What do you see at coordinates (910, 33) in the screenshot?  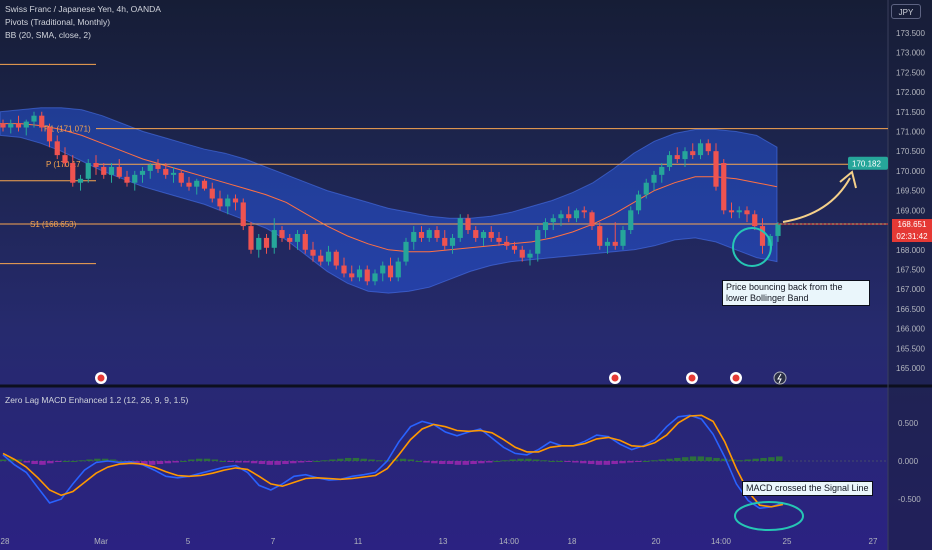 I see `price-tick-label: 173.500` at bounding box center [910, 33].